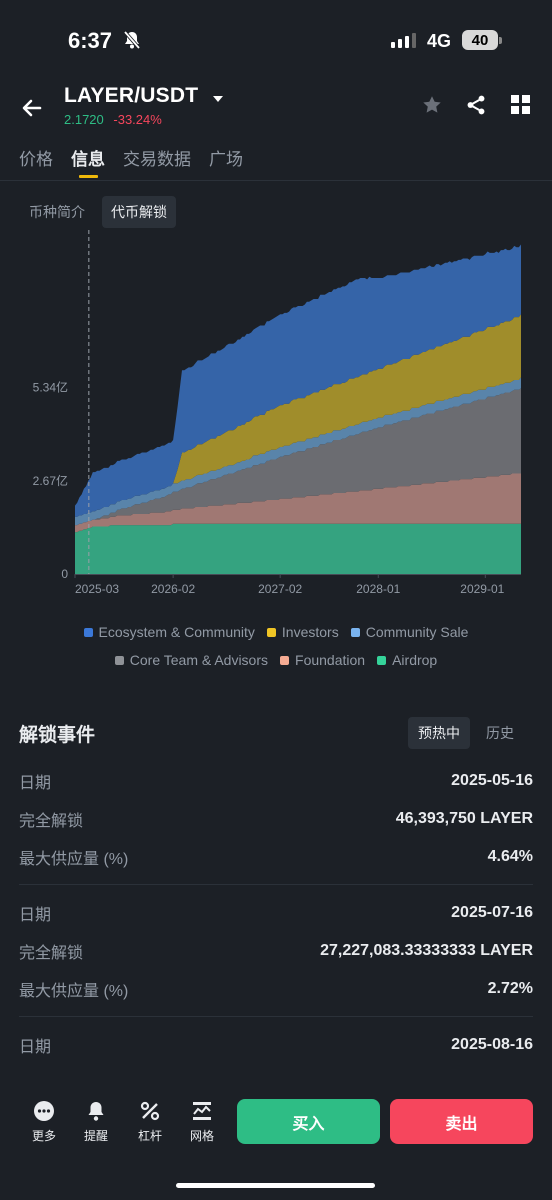 The height and width of the screenshot is (1200, 552). Describe the element at coordinates (439, 41) in the screenshot. I see `network-type: 4G` at that location.